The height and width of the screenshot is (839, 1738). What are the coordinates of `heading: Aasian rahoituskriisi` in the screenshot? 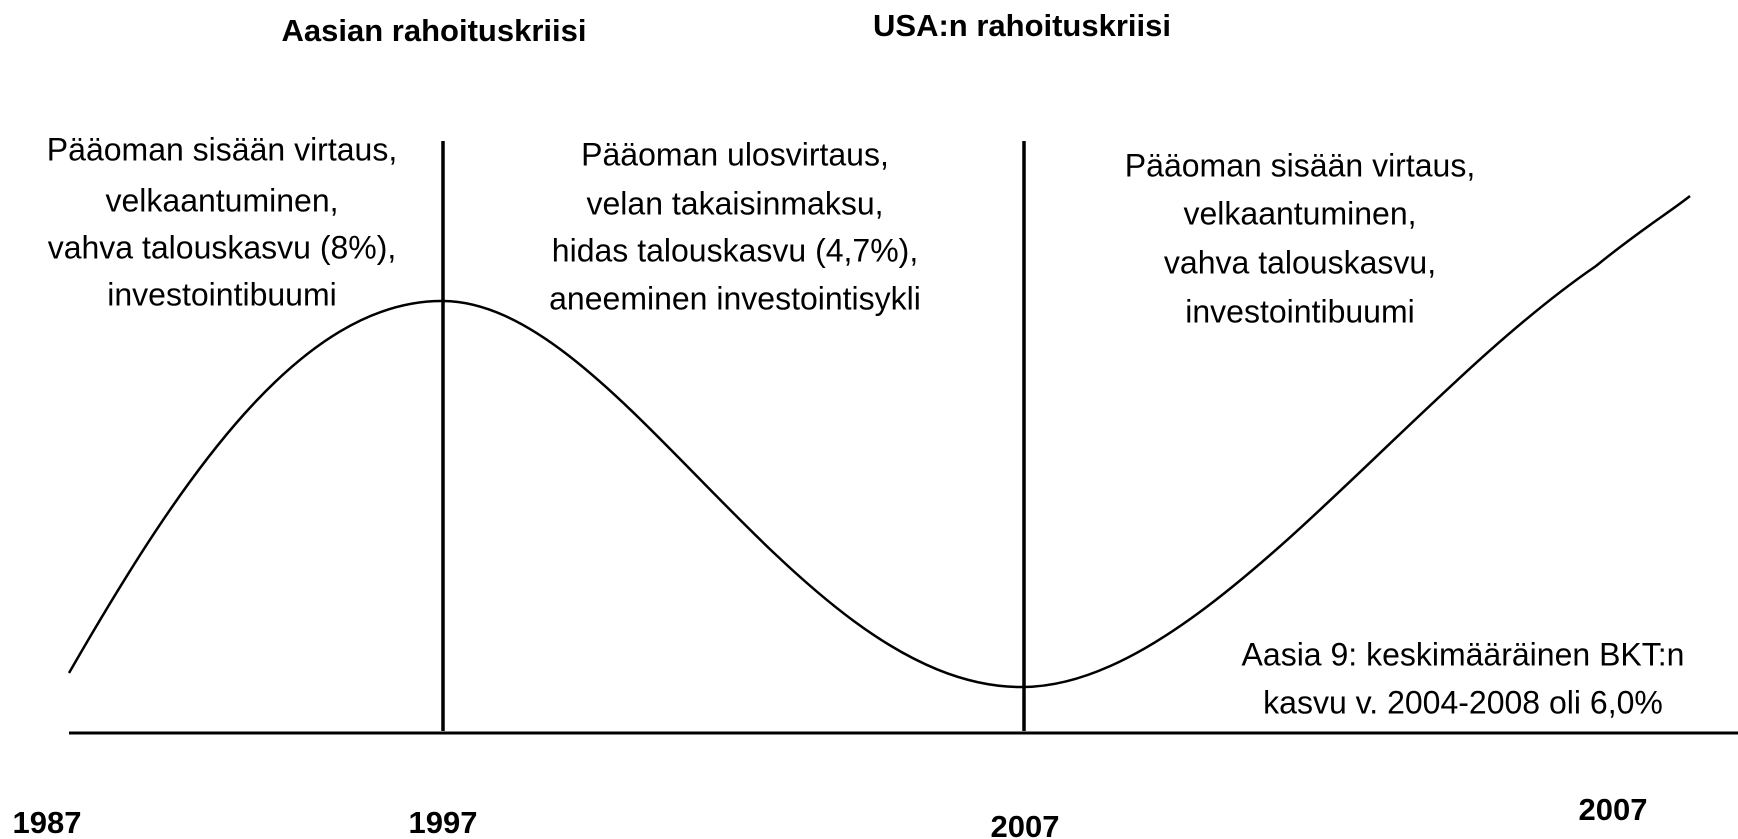 It's located at (434, 30).